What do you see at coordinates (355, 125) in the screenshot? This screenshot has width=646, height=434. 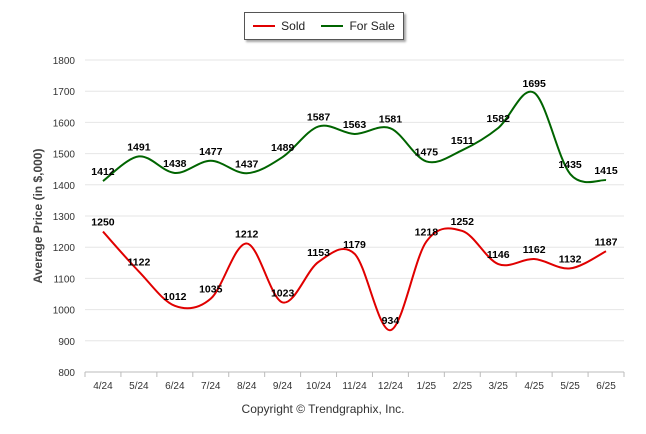 I see `data-label-for-sale: 1563` at bounding box center [355, 125].